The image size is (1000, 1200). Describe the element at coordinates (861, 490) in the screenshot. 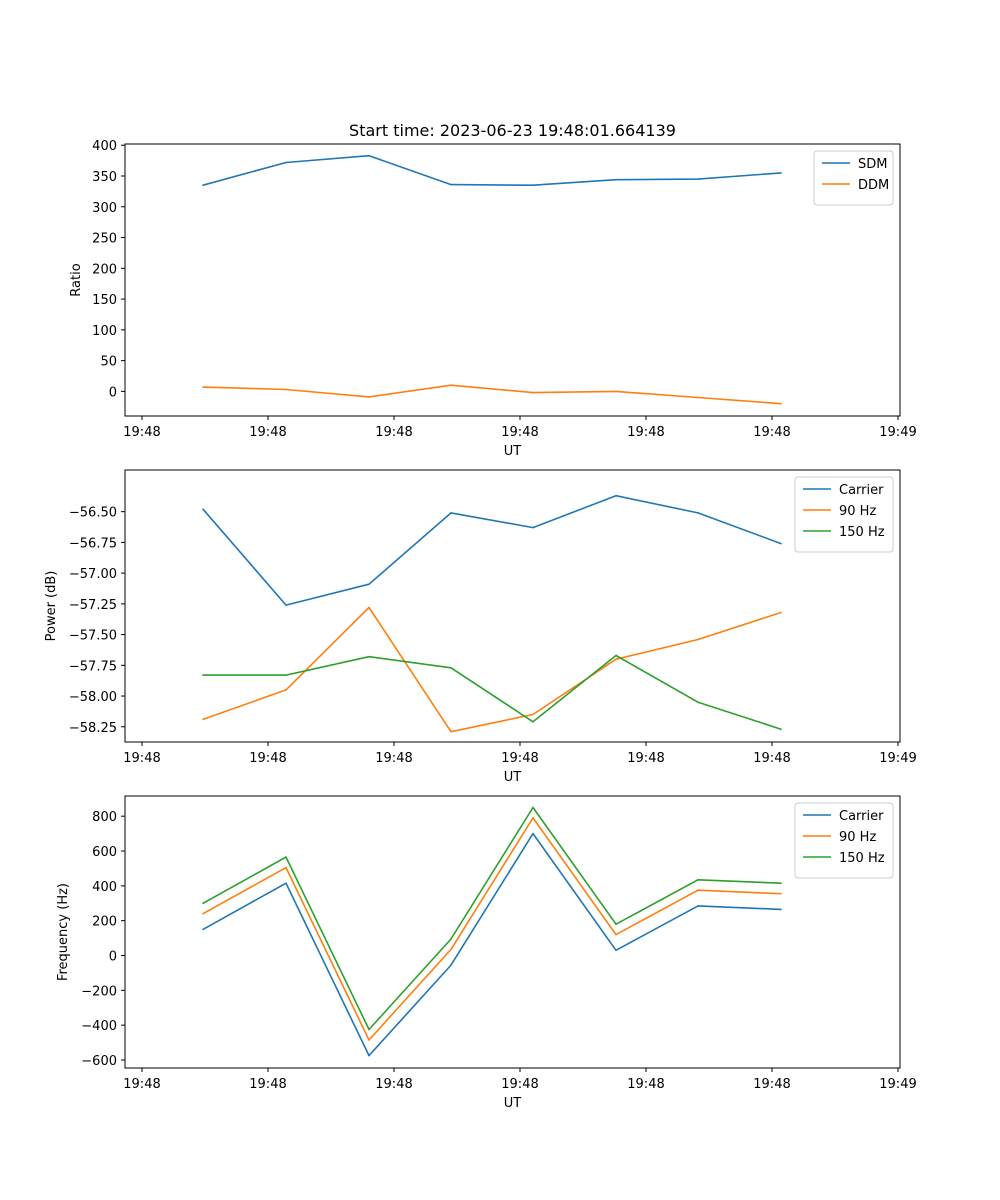

I see `legend-label: Carrier` at that location.